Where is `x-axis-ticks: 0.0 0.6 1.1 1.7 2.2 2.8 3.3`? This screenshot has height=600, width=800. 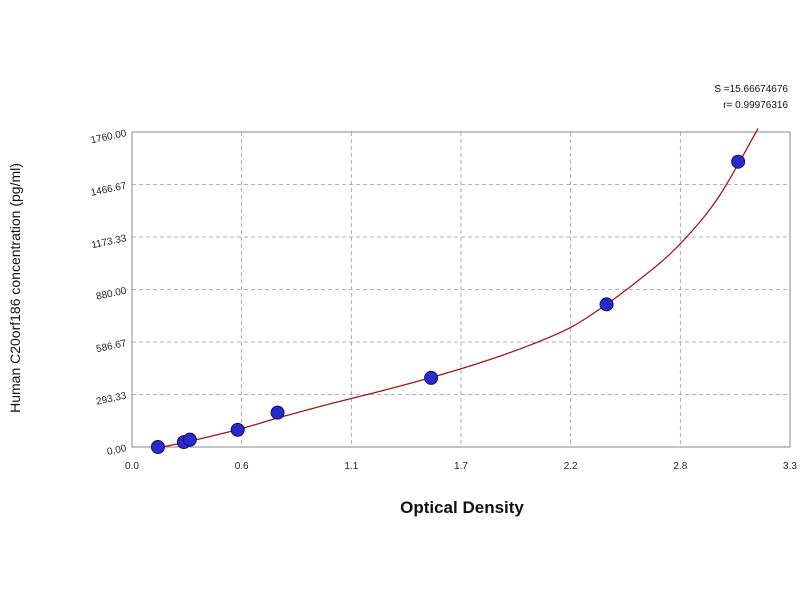 x-axis-ticks: 0.0 0.6 1.1 1.7 2.2 2.8 3.3 is located at coordinates (461, 466).